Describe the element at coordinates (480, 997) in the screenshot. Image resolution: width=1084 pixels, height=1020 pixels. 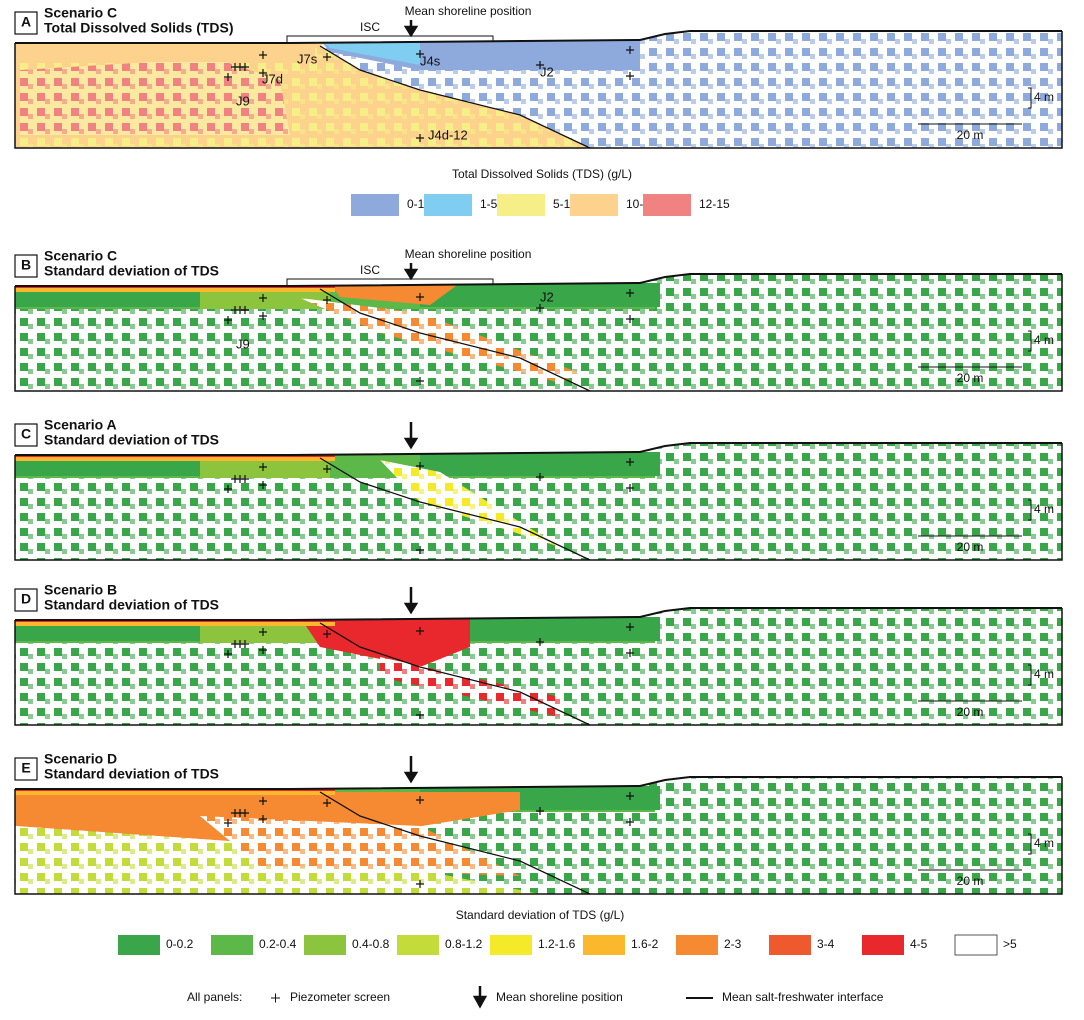
I see `footer-arrow` at that location.